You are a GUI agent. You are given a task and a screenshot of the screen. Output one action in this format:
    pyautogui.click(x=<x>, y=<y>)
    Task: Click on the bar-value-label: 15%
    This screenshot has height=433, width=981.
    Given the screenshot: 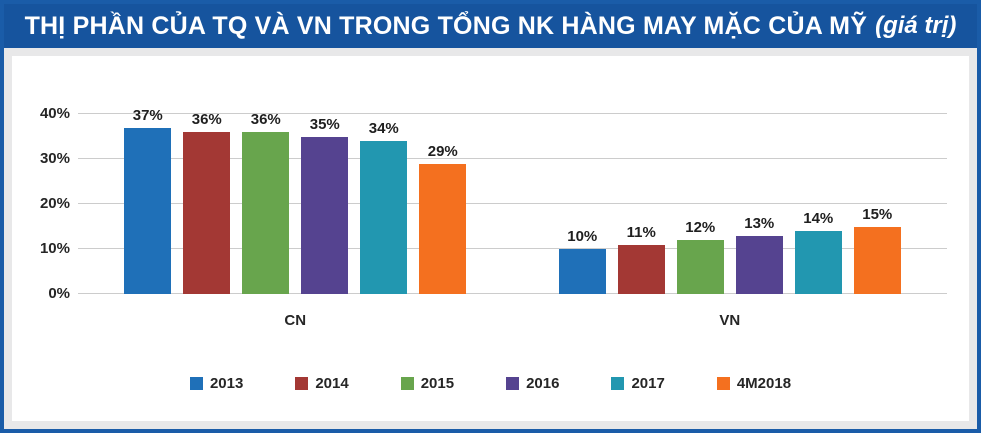 What is the action you would take?
    pyautogui.click(x=877, y=214)
    